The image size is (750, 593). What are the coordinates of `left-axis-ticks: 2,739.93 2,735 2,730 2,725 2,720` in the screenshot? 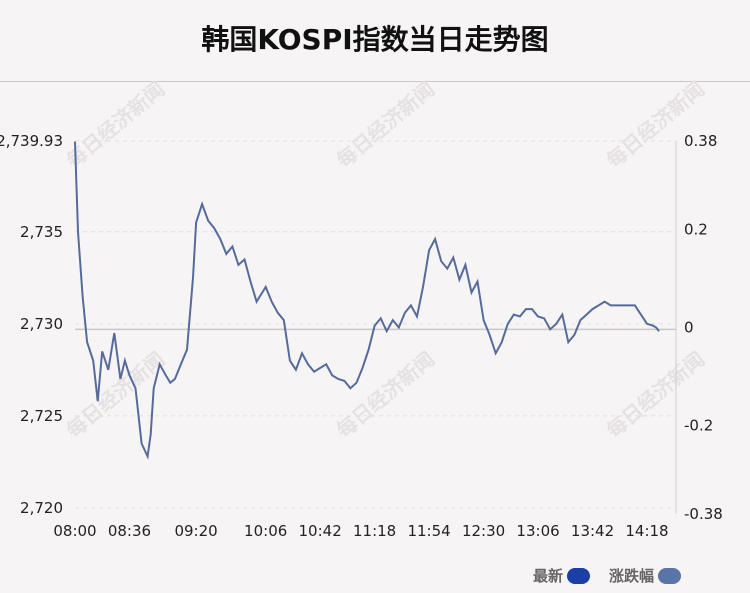 It's located at (31, 324).